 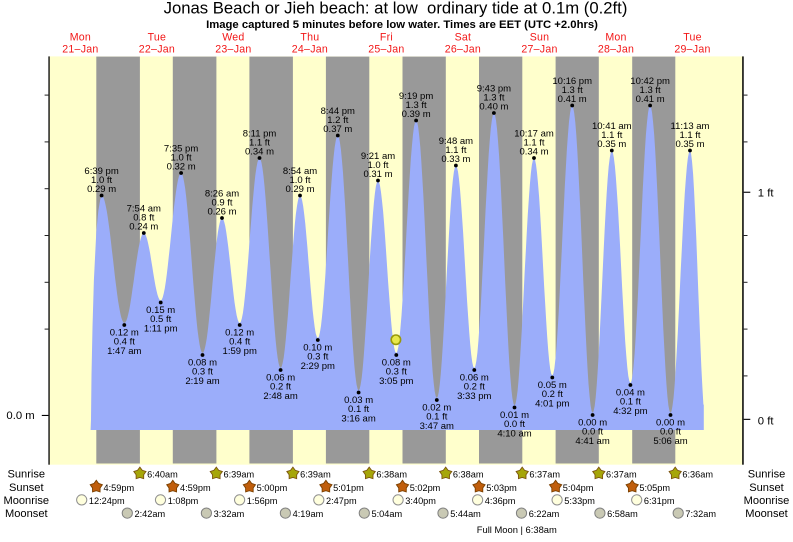 I want to click on svg-text: 1:08pm, so click(x=183, y=501).